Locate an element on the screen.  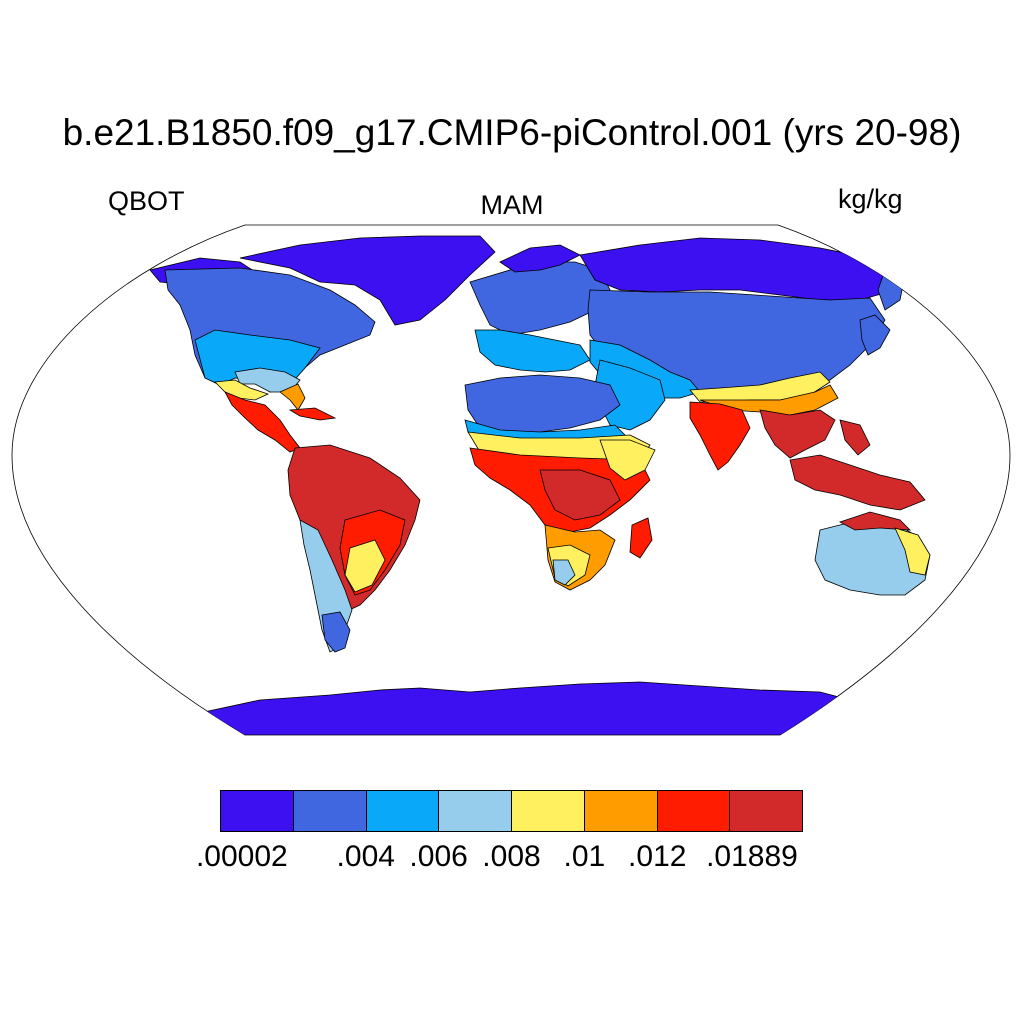
australia-east is located at coordinates (912, 551).